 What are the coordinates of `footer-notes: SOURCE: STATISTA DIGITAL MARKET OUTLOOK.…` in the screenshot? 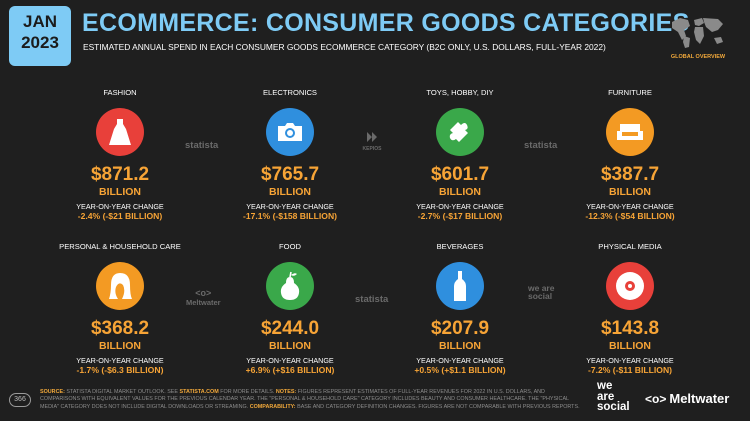 It's located at (312, 400).